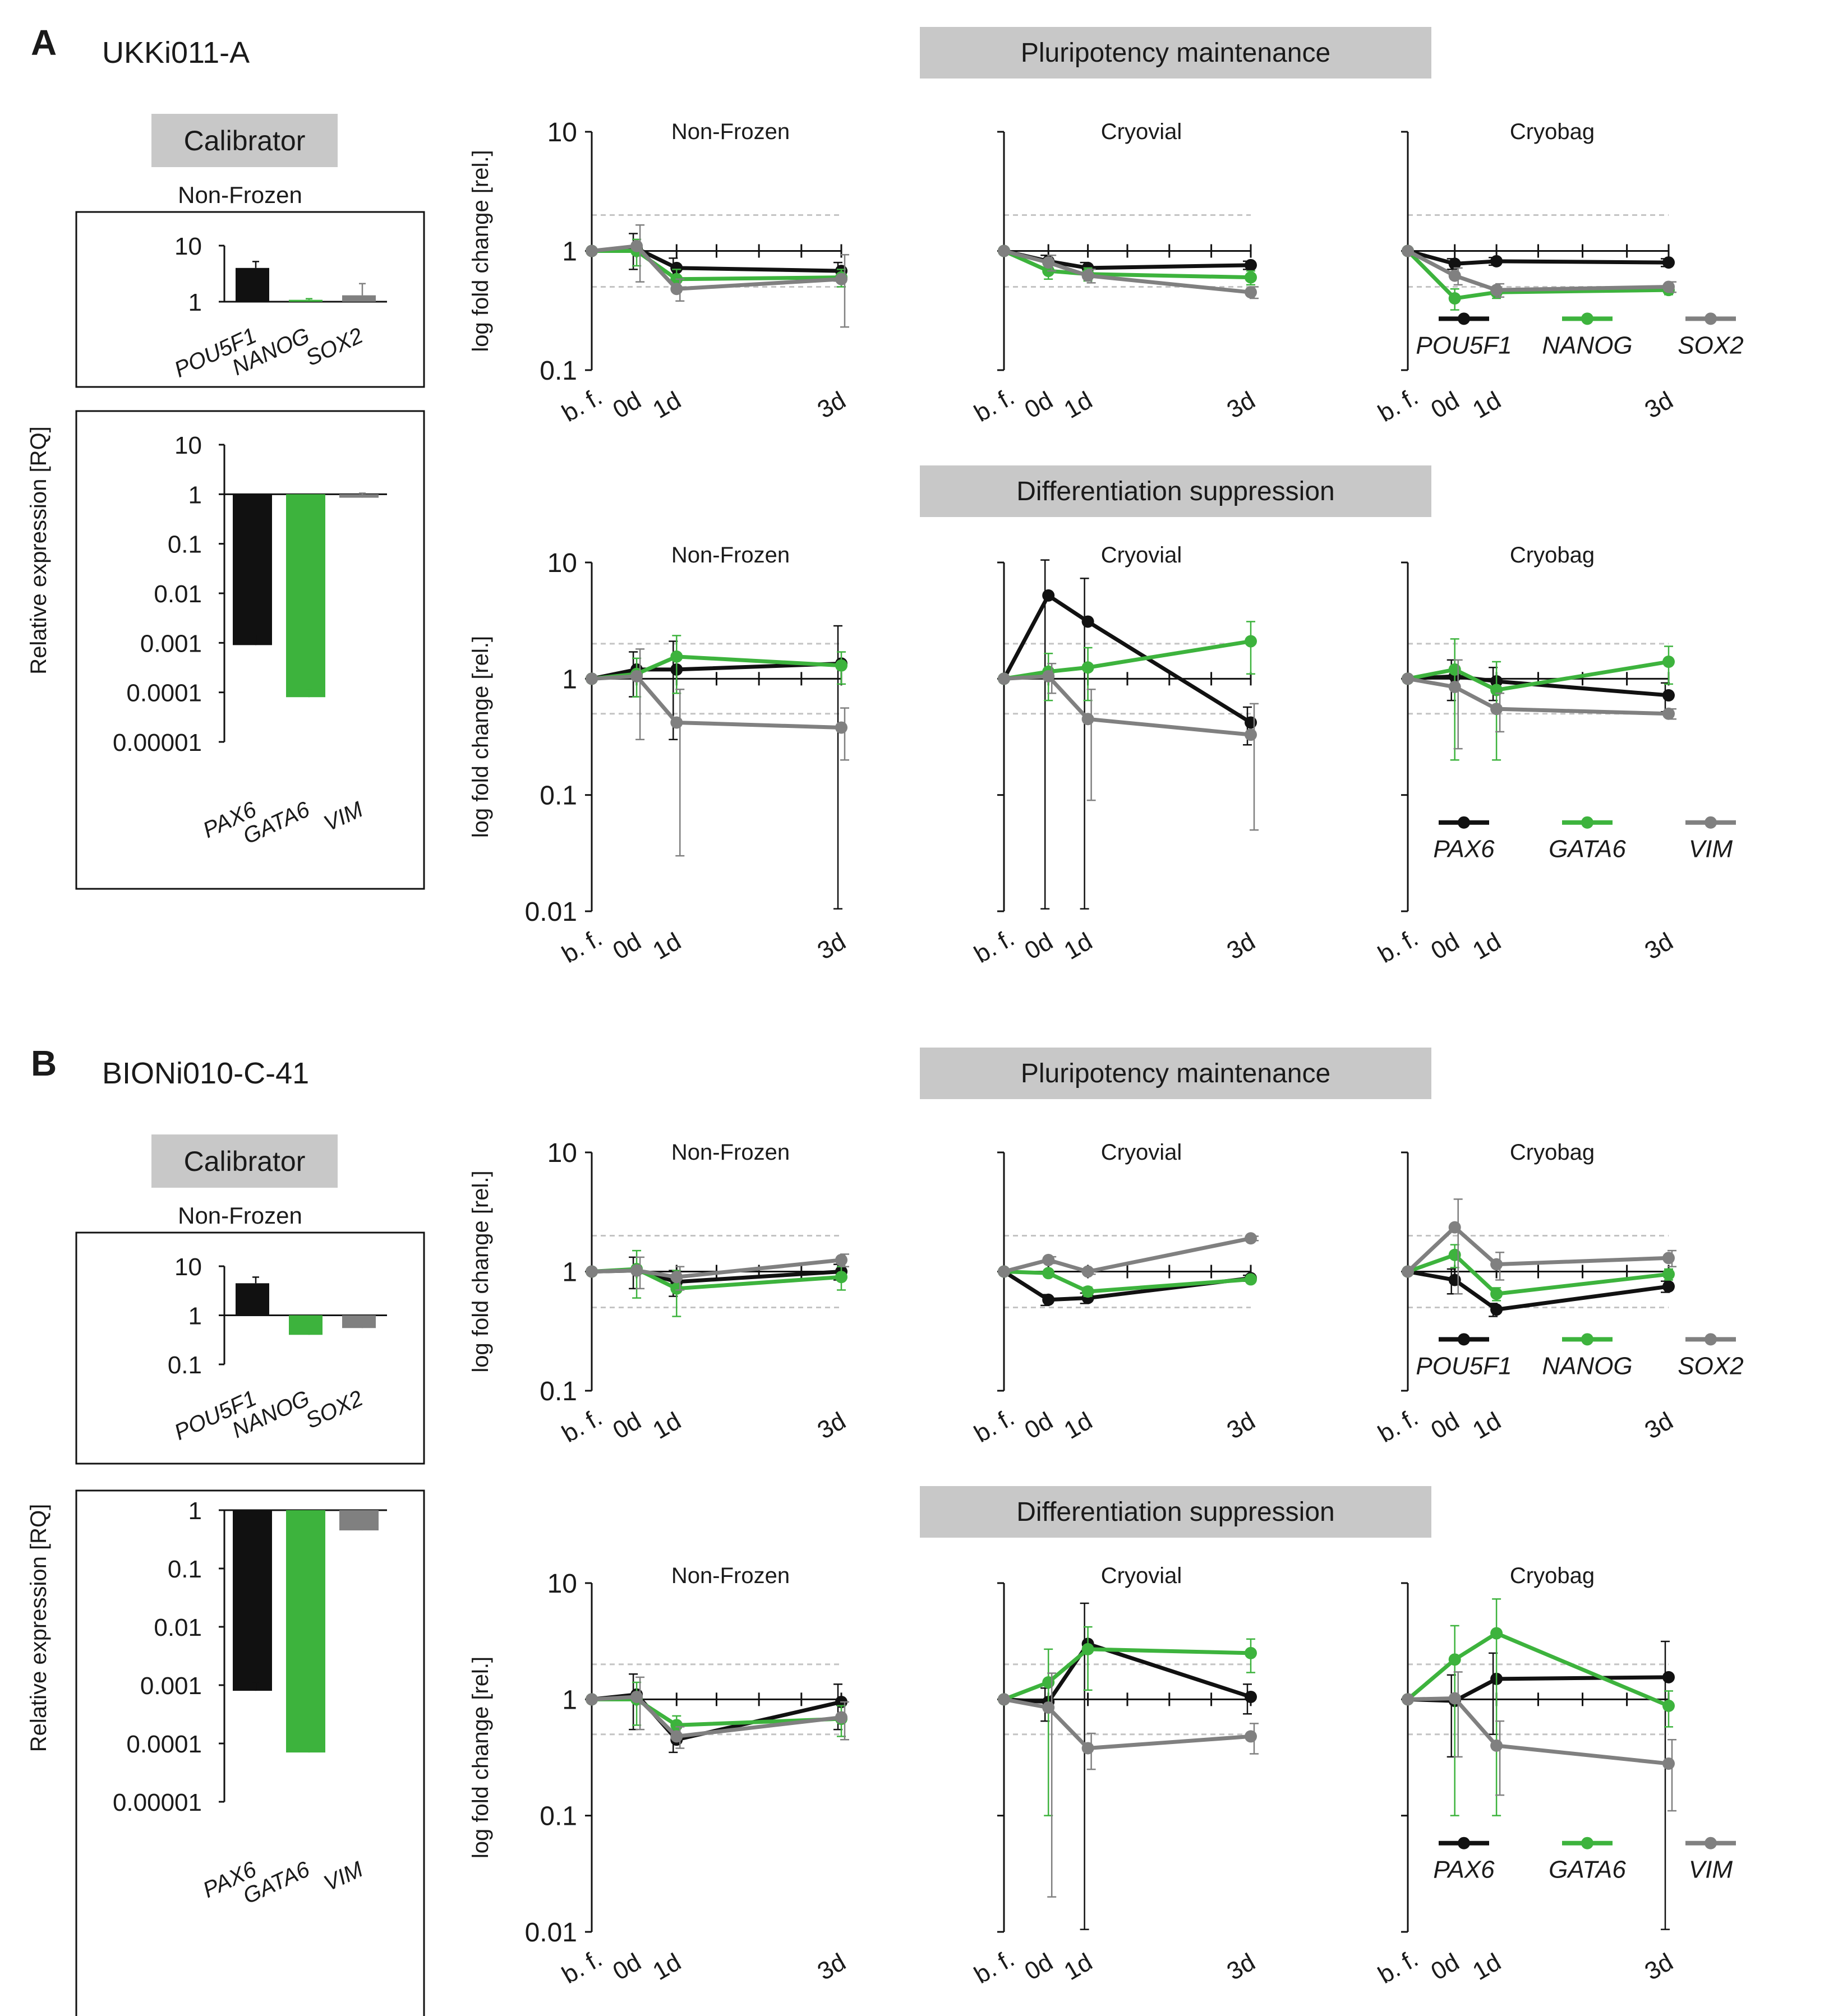 This screenshot has width=1838, height=2016. I want to click on legend-label: SOX2, so click(1710, 1366).